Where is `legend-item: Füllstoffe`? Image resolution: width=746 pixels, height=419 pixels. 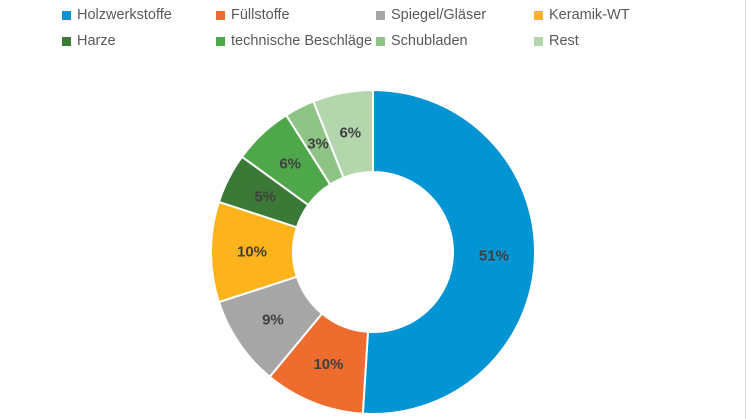 legend-item: Füllstoffe is located at coordinates (296, 15).